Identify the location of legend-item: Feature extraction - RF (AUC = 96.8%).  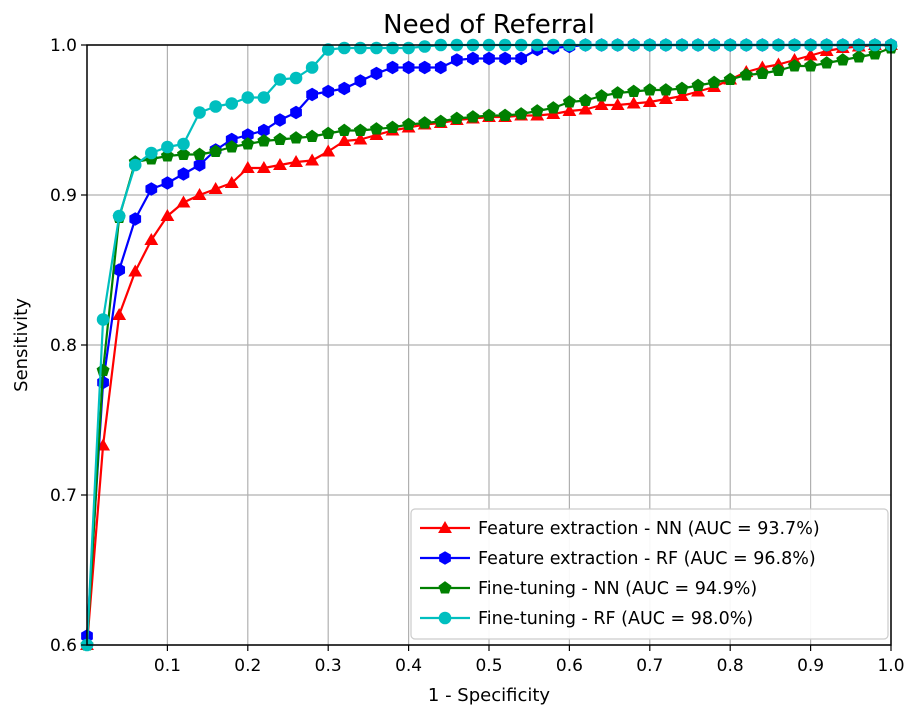
(618, 559).